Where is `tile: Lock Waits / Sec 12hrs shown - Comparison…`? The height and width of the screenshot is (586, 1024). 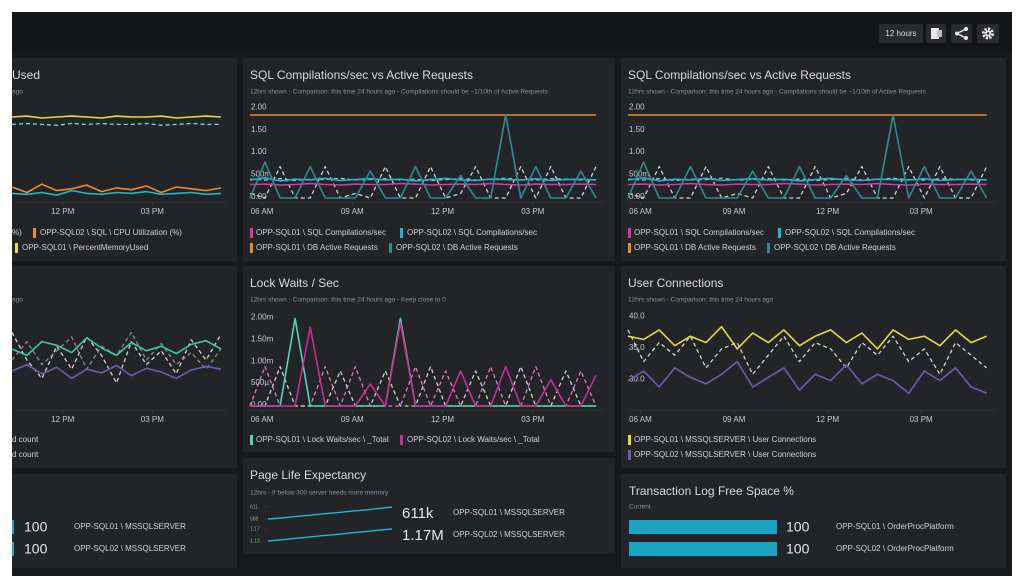
tile: Lock Waits / Sec 12hrs shown - Comparison… is located at coordinates (429, 359).